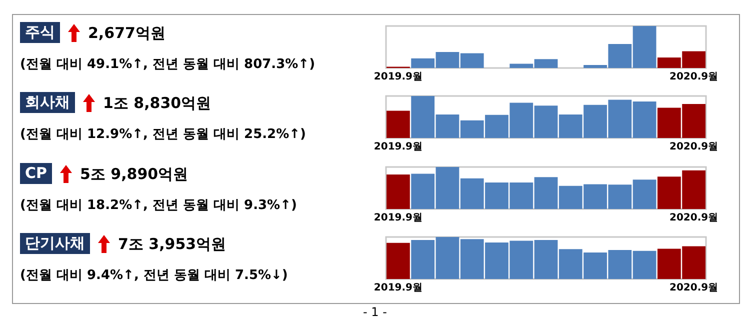 The image size is (750, 322). What do you see at coordinates (172, 244) in the screenshot?
I see `text: 7조 3,953억원` at bounding box center [172, 244].